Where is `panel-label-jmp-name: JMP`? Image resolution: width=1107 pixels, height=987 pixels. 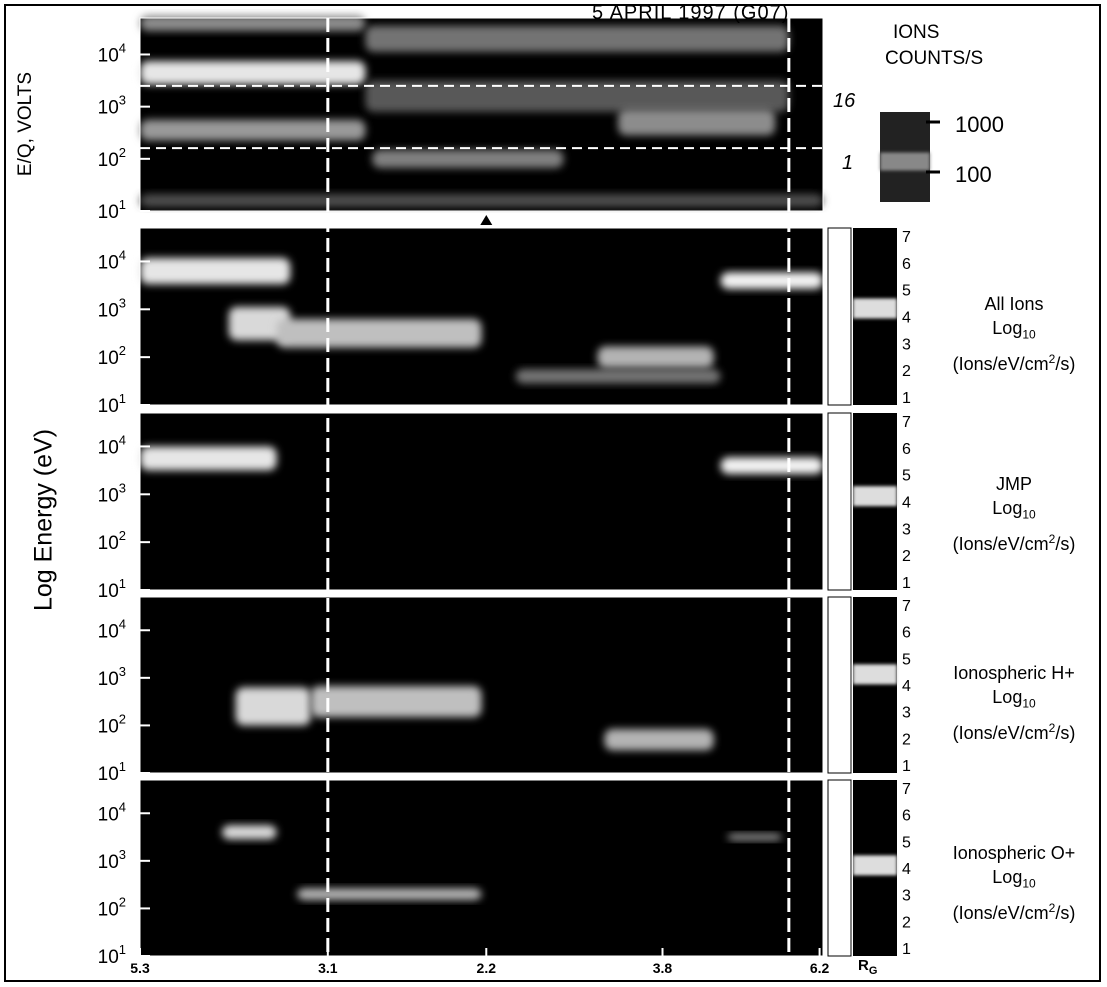 panel-label-jmp-name: JMP is located at coordinates (1014, 484).